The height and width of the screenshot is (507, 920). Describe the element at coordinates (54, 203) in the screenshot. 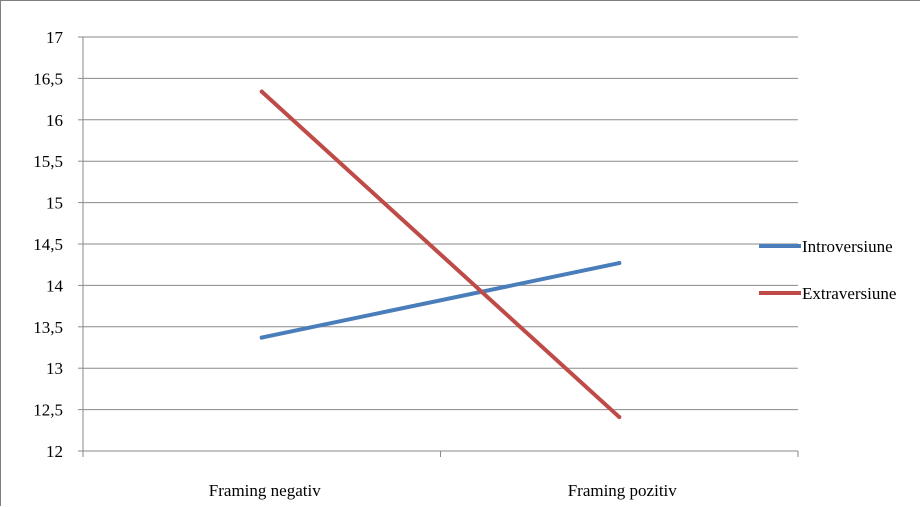

I see `y-tick-label: 15` at that location.